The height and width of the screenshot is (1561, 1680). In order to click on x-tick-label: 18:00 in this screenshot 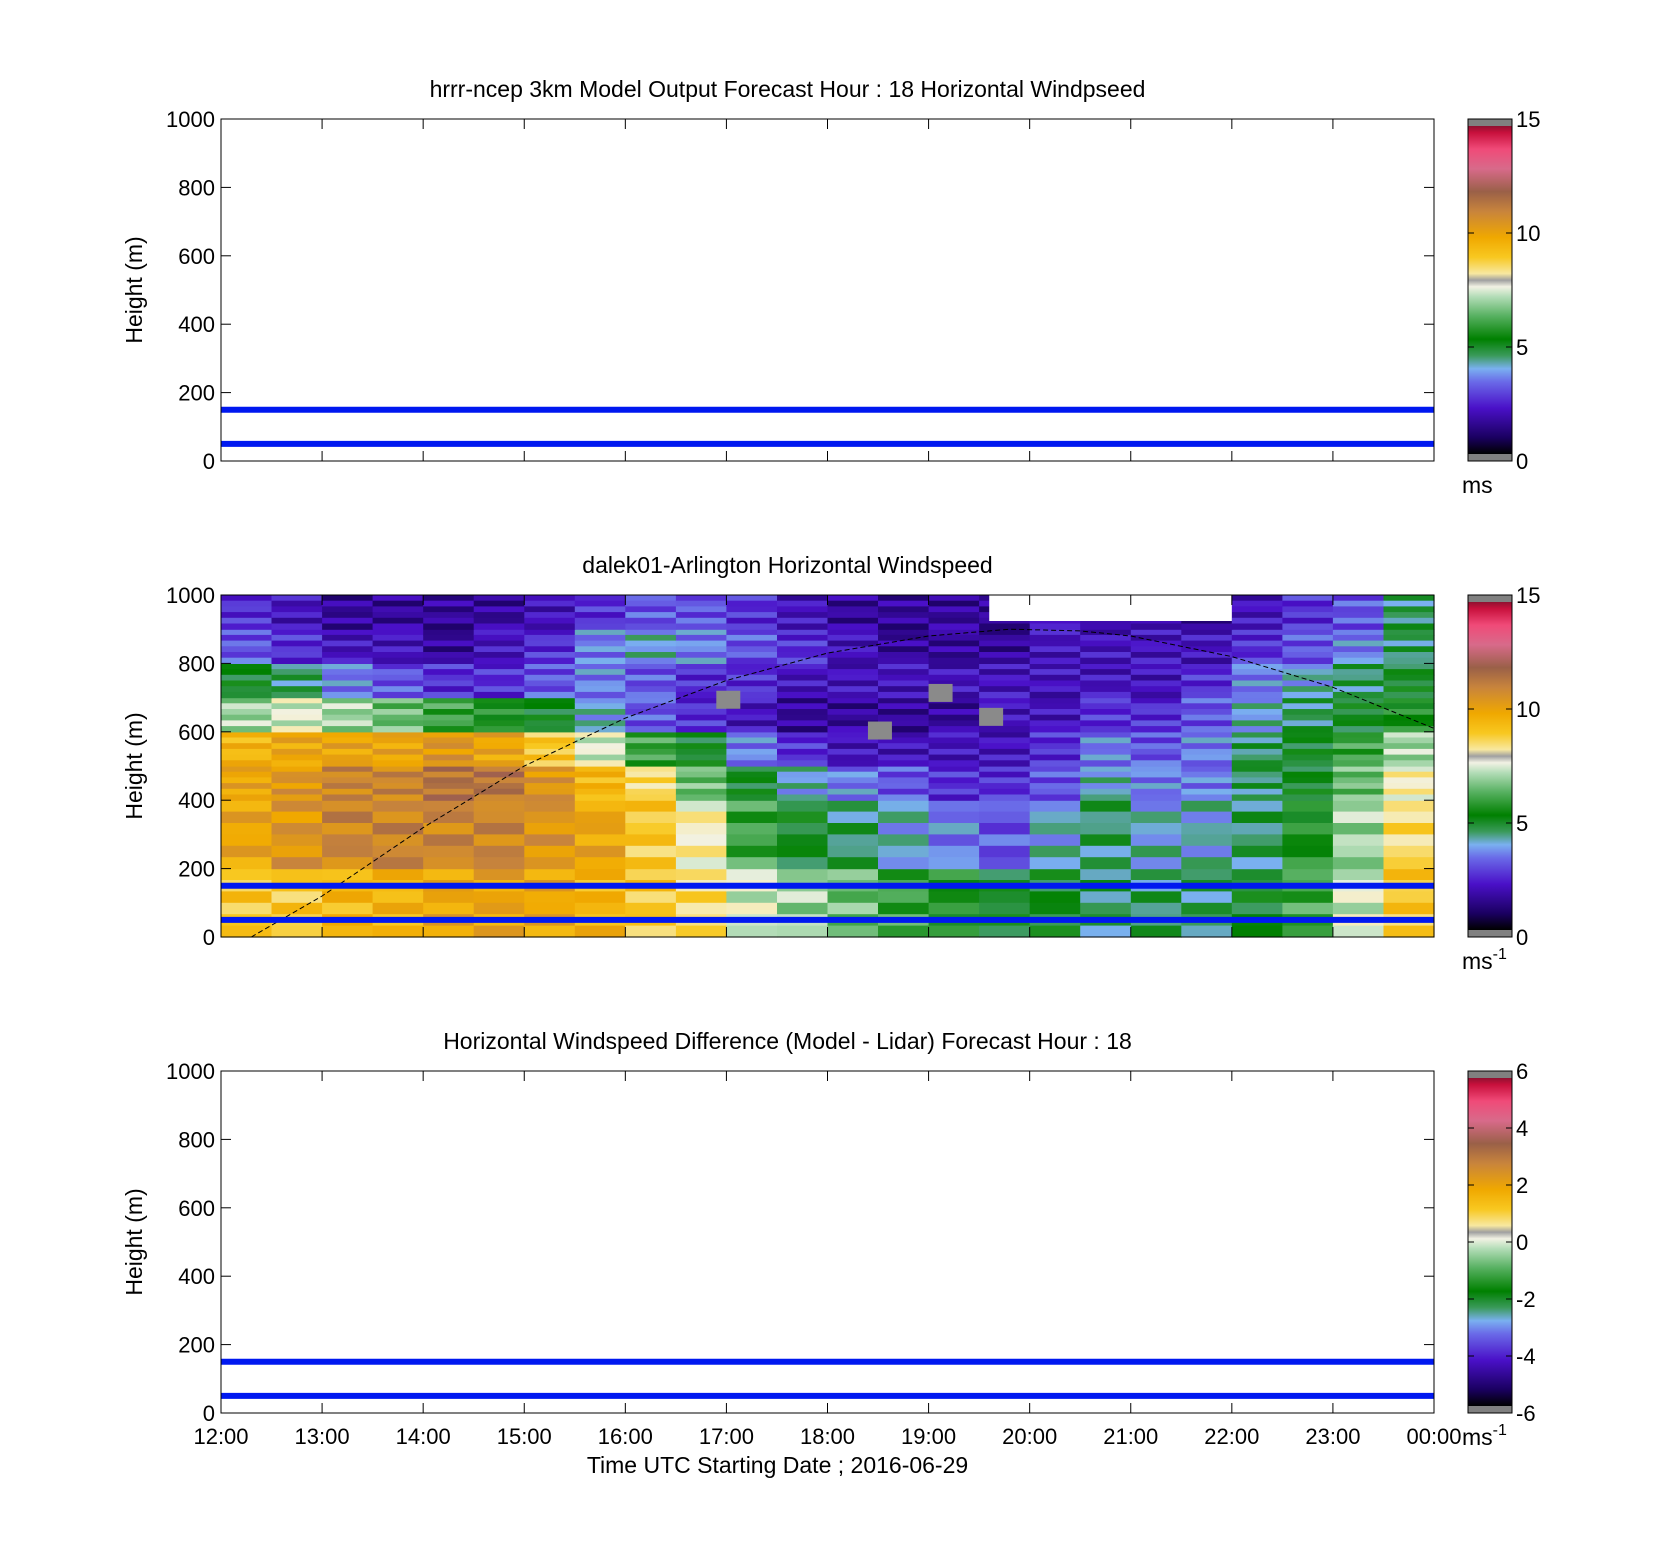, I will do `click(827, 1436)`.